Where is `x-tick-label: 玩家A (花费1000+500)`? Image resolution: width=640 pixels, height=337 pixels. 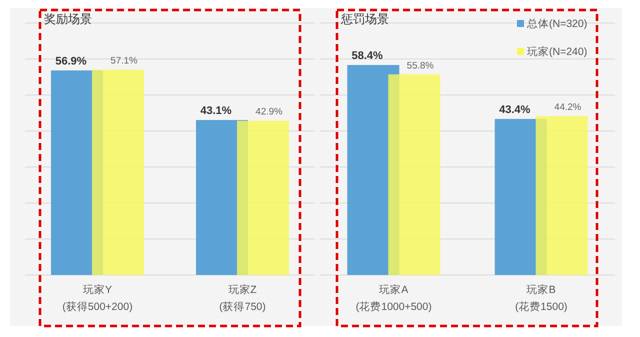 x-tick-label: 玩家A (花费1000+500) is located at coordinates (394, 298).